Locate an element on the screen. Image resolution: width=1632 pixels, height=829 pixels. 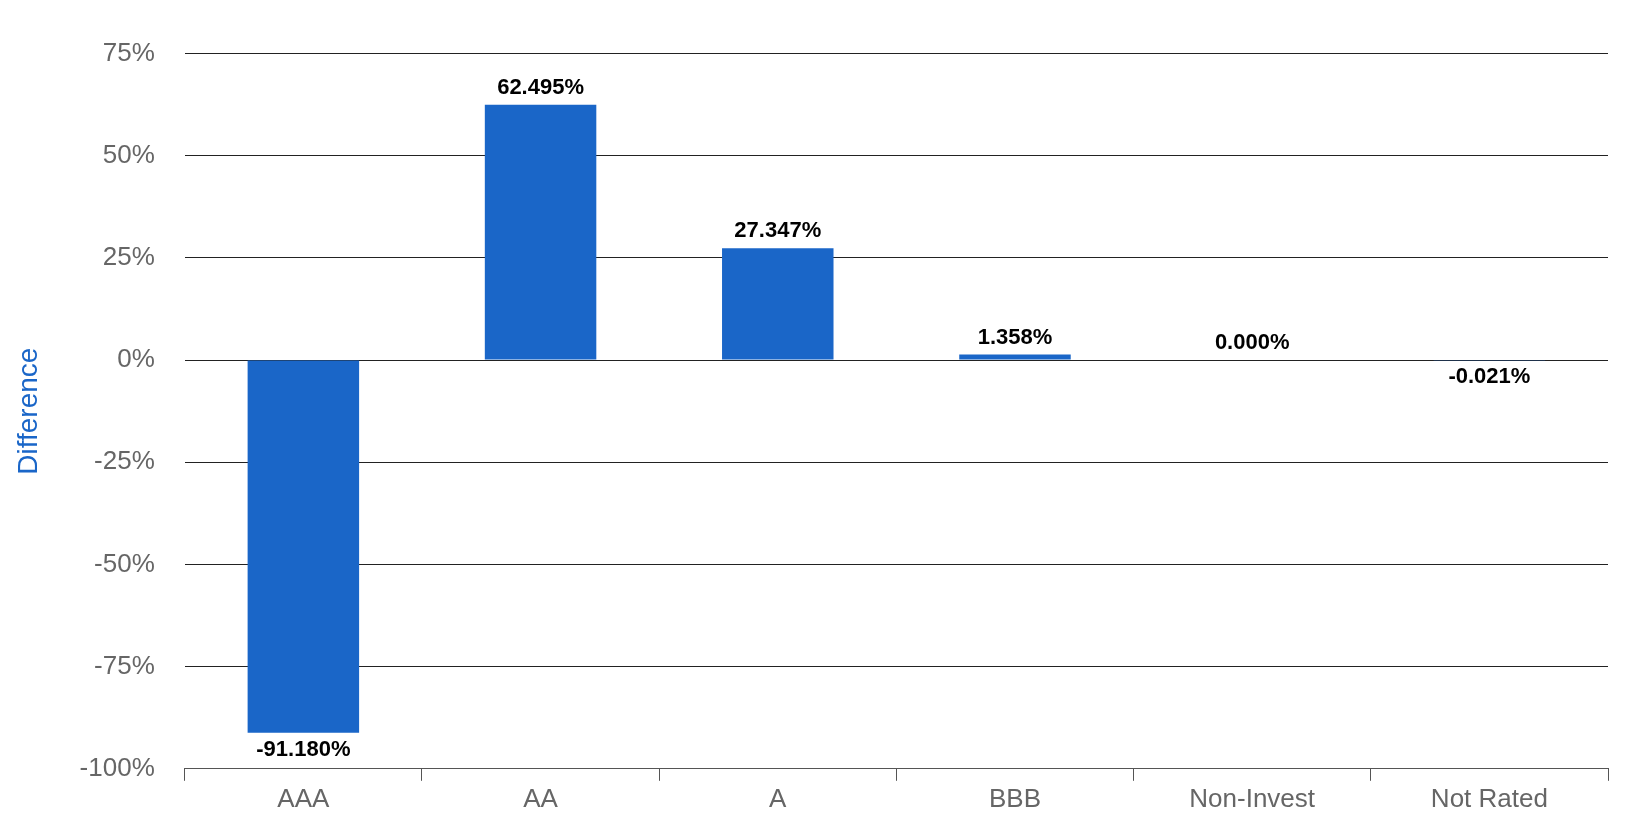
x-tick-label: BBB is located at coordinates (1014, 797).